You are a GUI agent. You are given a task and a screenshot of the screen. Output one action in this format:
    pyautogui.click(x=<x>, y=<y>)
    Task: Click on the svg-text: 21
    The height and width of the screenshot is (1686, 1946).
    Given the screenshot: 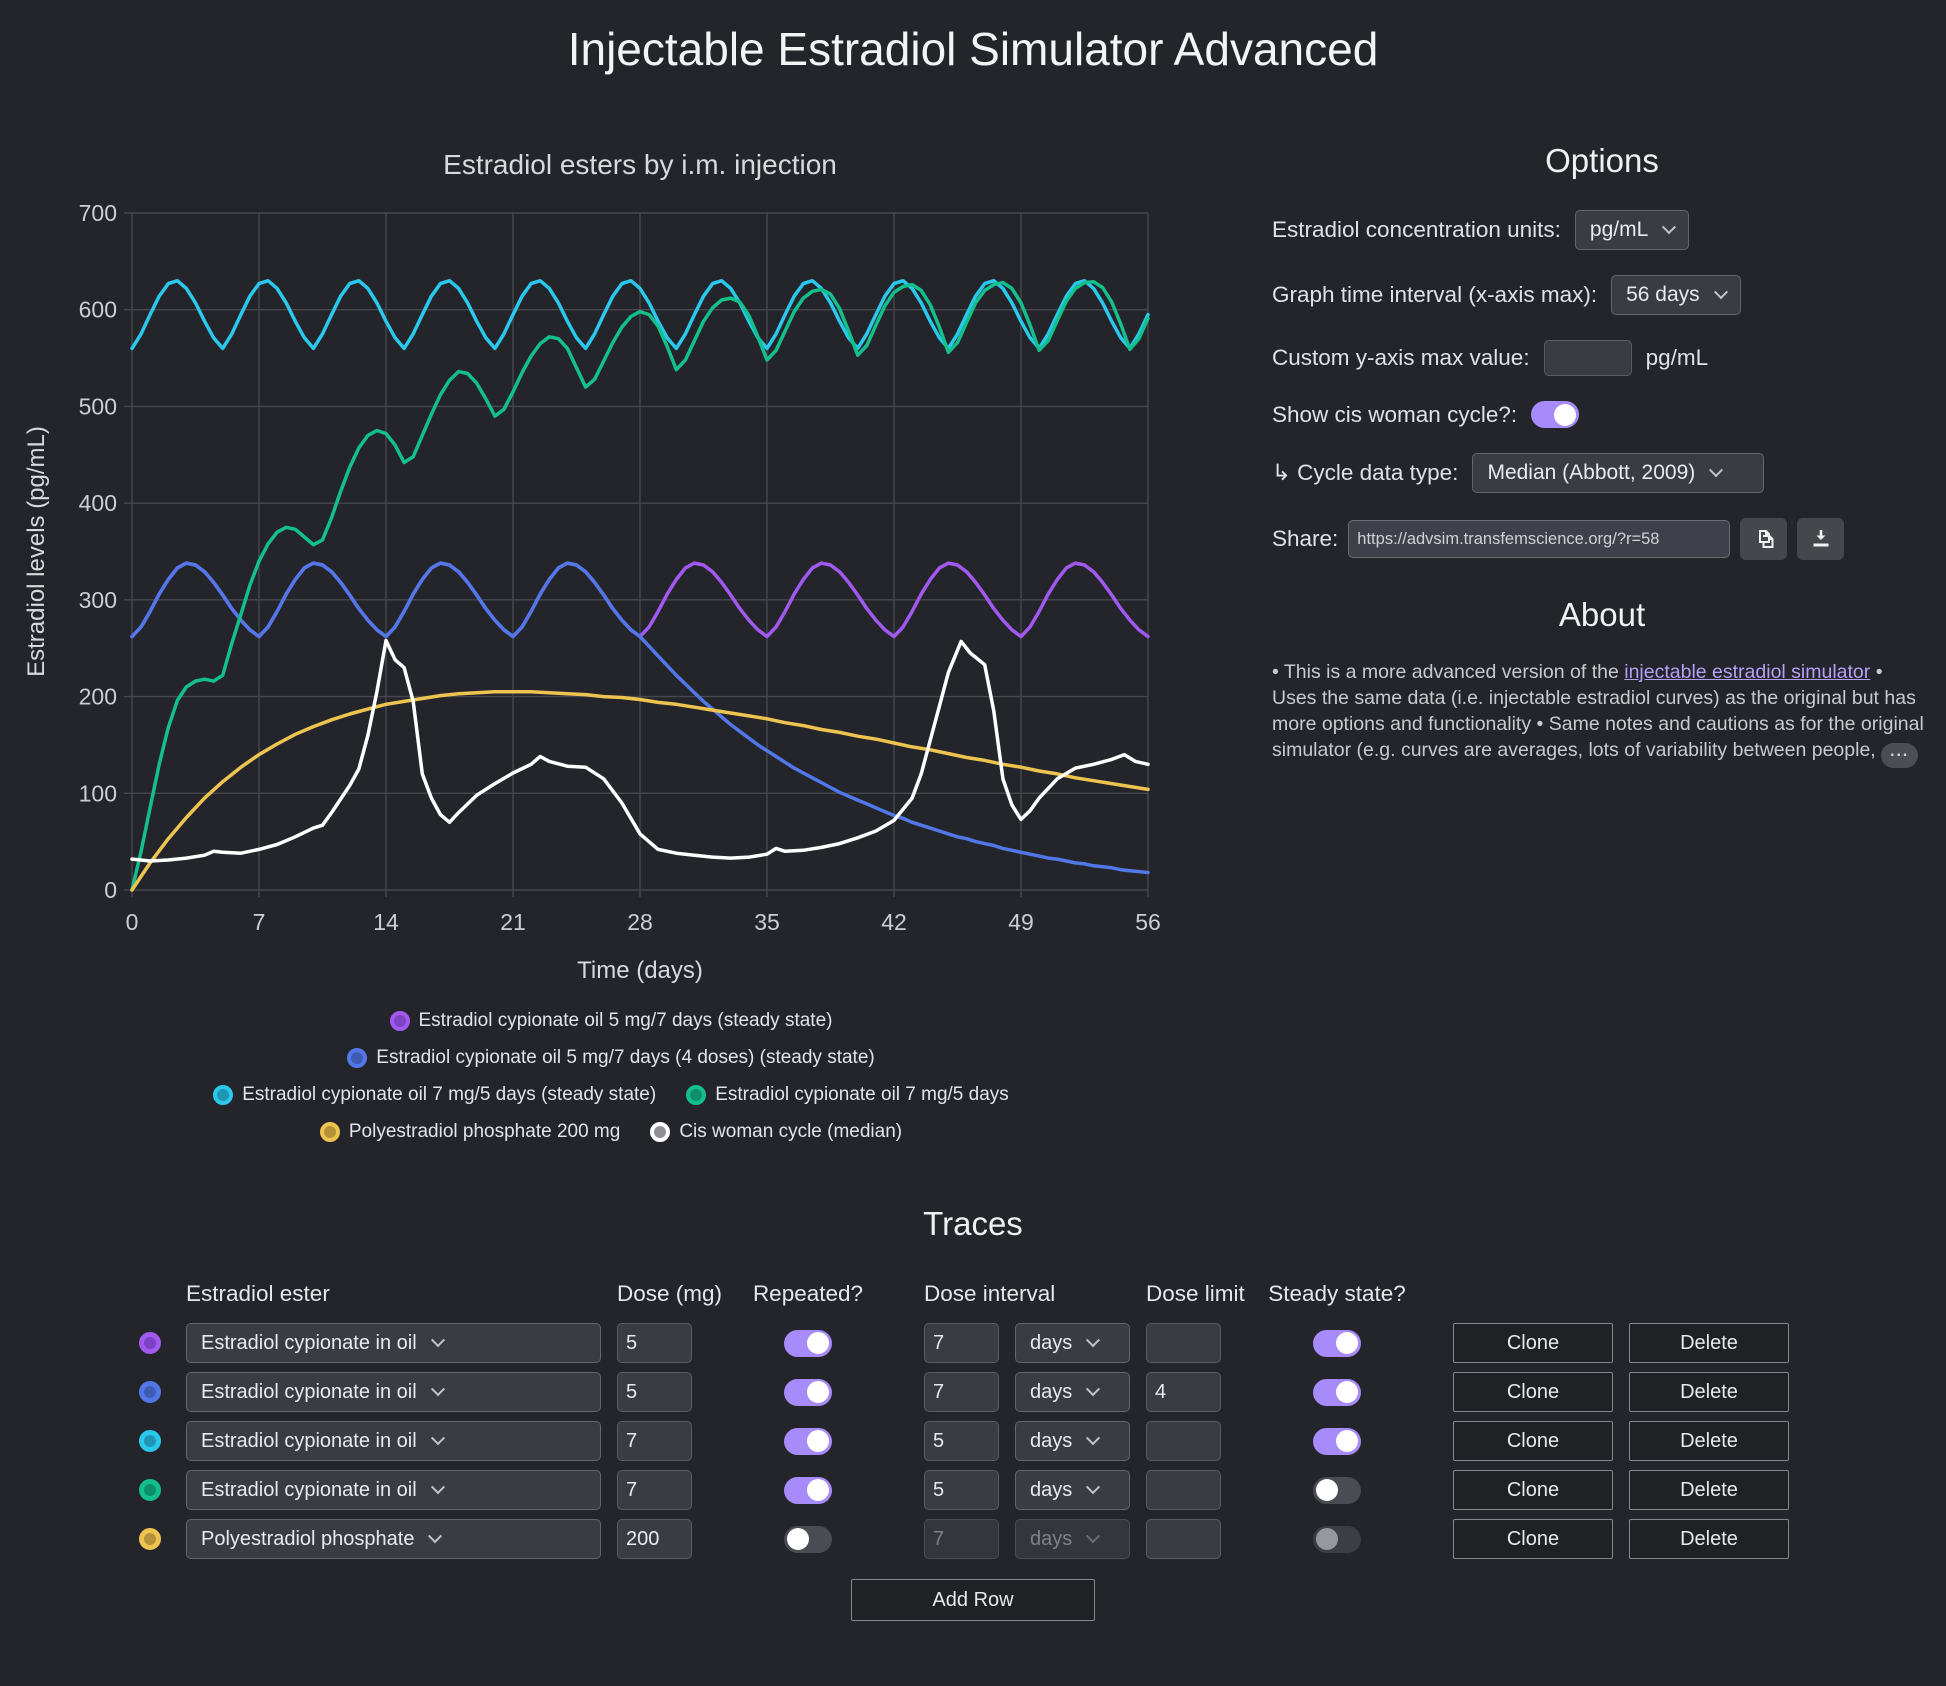 What is the action you would take?
    pyautogui.click(x=513, y=922)
    